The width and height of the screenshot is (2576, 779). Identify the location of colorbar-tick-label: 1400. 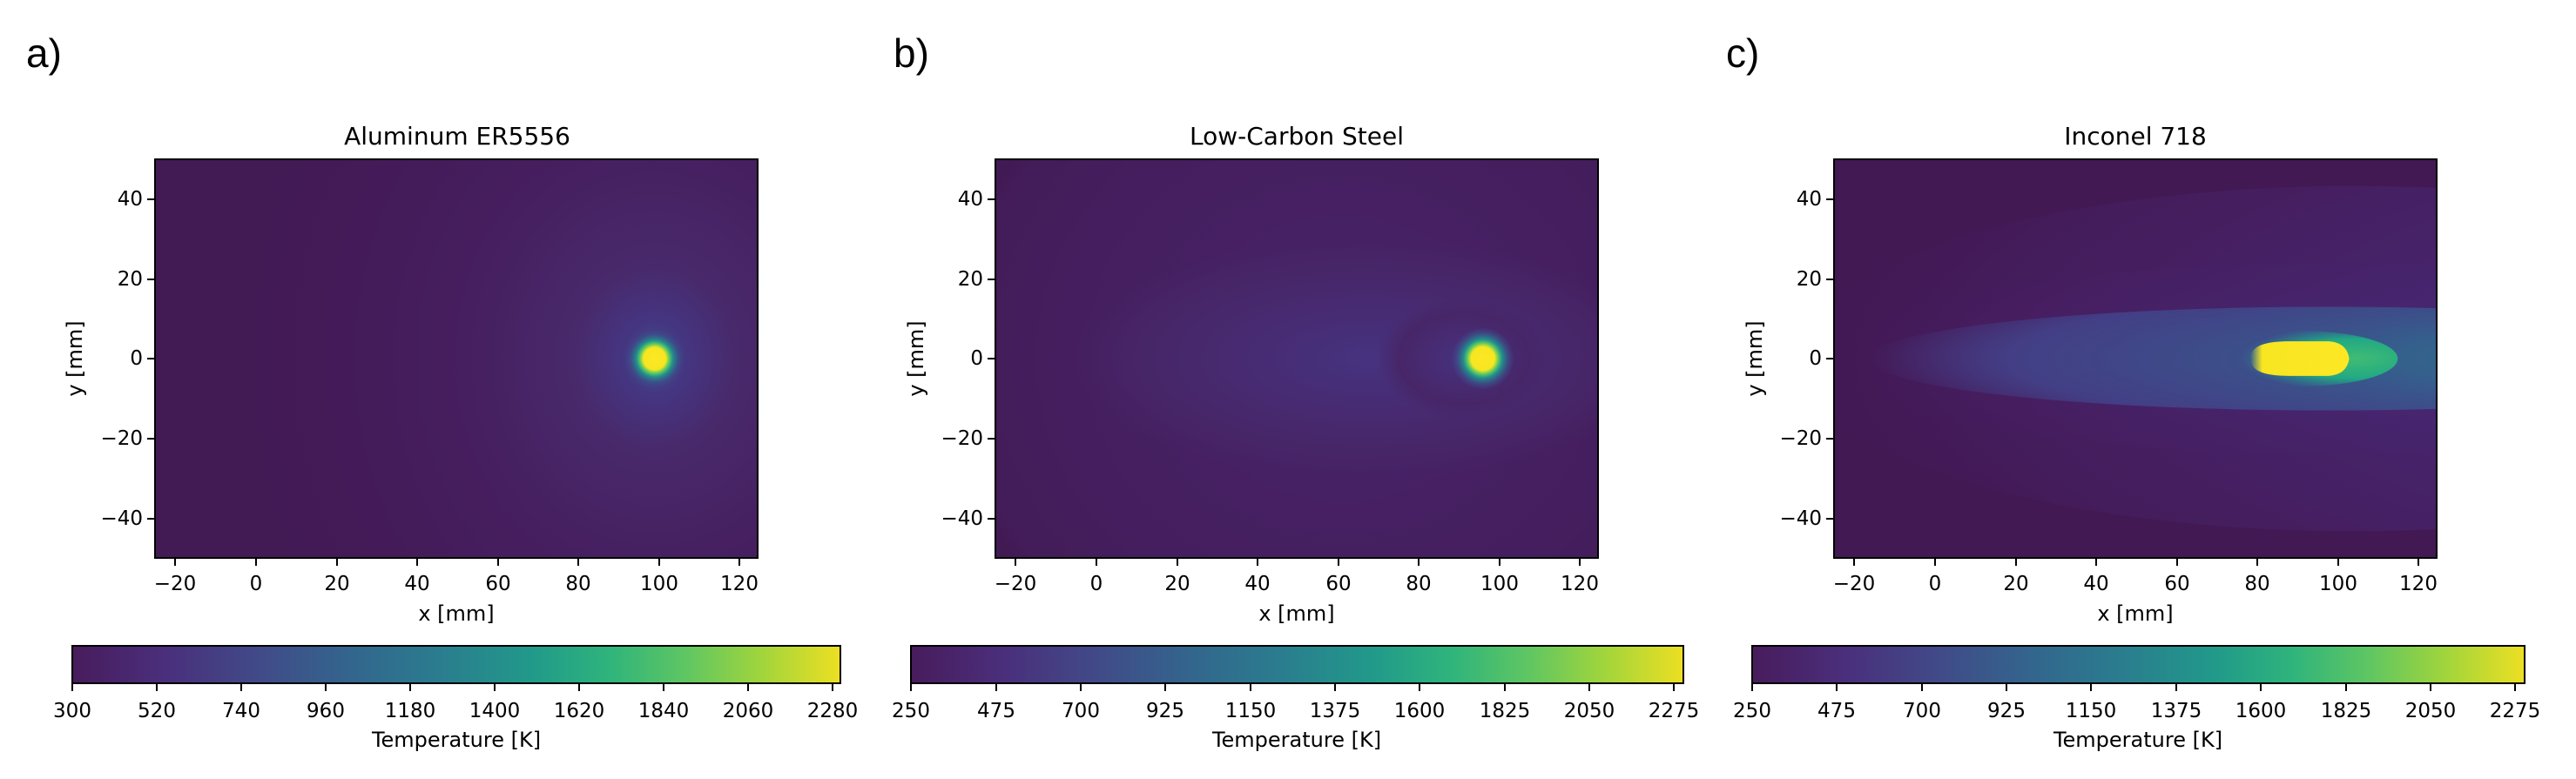
(495, 711).